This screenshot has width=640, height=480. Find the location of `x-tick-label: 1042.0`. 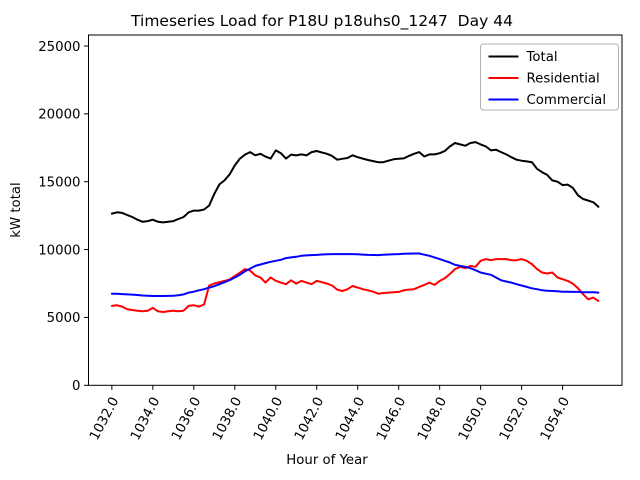

x-tick-label: 1042.0 is located at coordinates (309, 419).